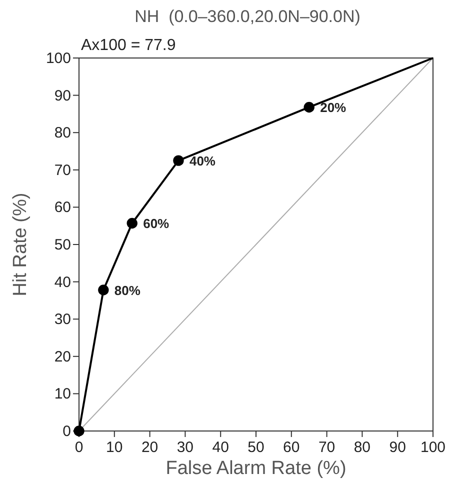 Image resolution: width=465 pixels, height=486 pixels. Describe the element at coordinates (149, 447) in the screenshot. I see `x-tick-label: 20` at that location.